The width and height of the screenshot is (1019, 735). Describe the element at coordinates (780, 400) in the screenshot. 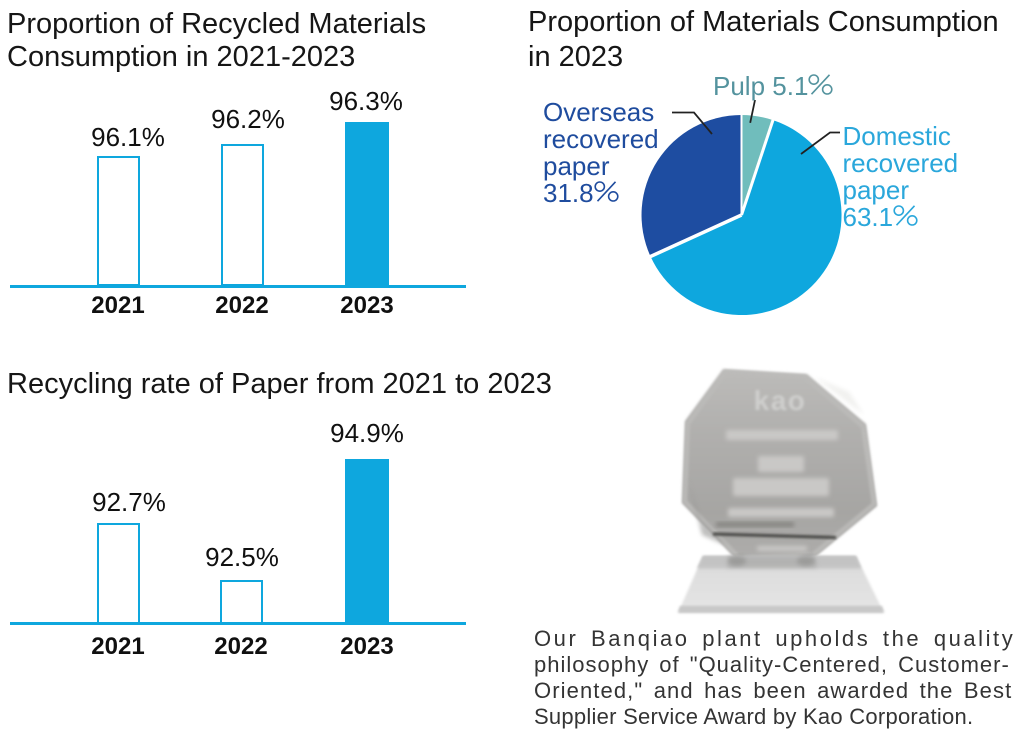

I see `svg-text: kao` at that location.